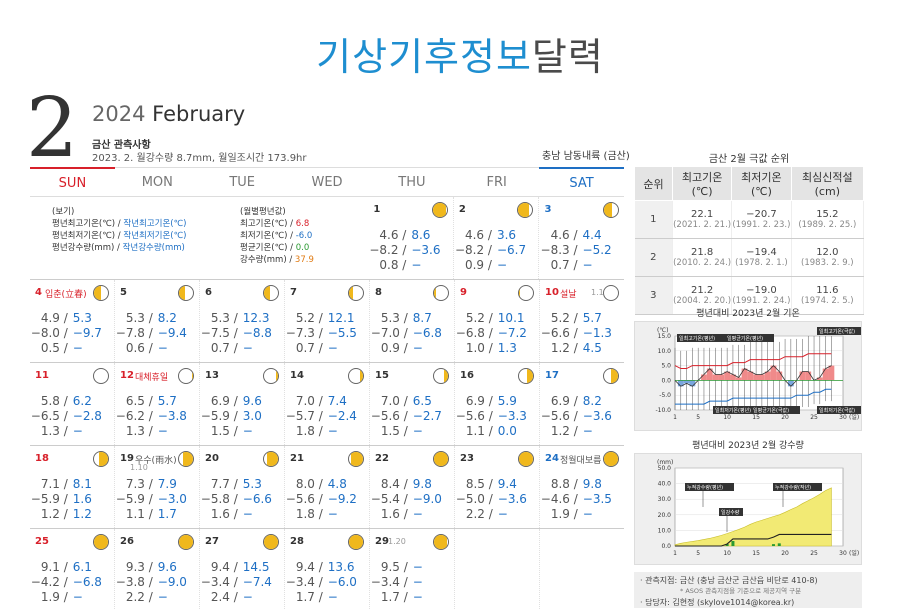 Image resolution: width=920 pixels, height=610 pixels. I want to click on normal-value: 1.7 /, so click(394, 597).